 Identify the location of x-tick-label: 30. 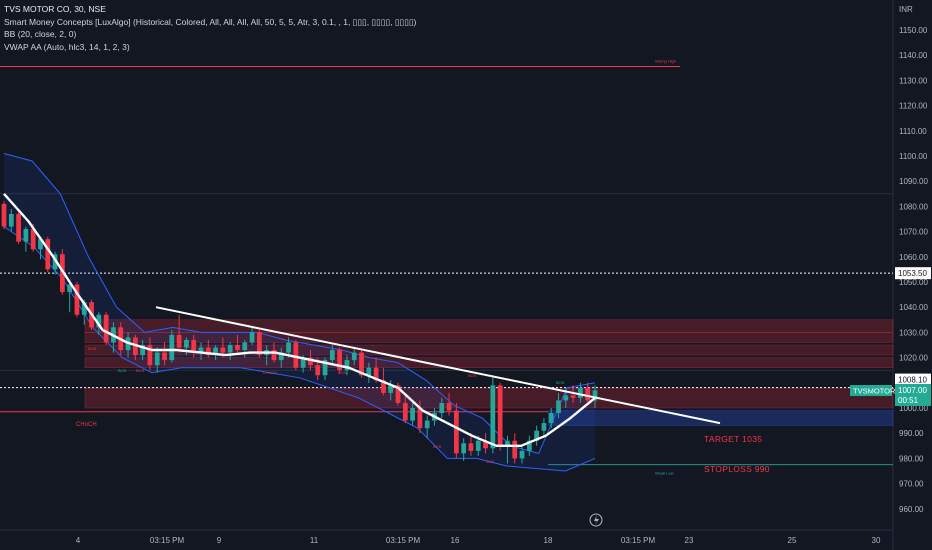
(876, 540).